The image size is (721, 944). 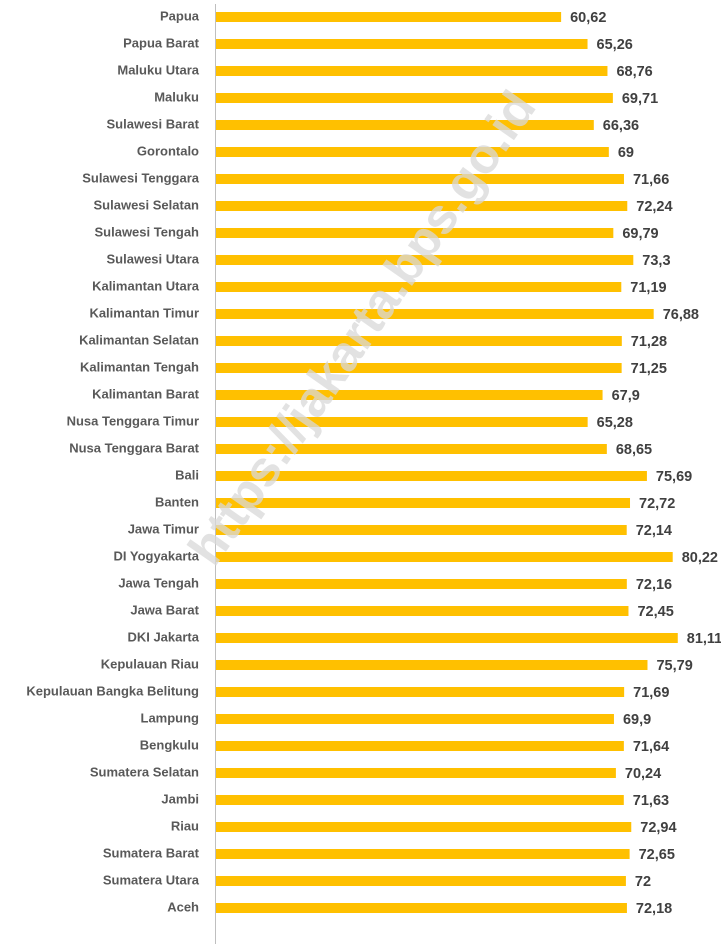 I want to click on category-label: Maluku, so click(x=176, y=96).